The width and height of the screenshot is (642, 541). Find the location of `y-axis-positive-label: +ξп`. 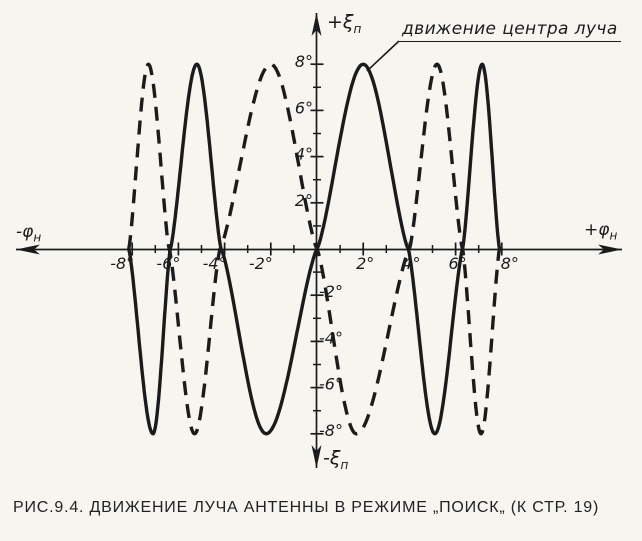

y-axis-positive-label: +ξп is located at coordinates (344, 23).